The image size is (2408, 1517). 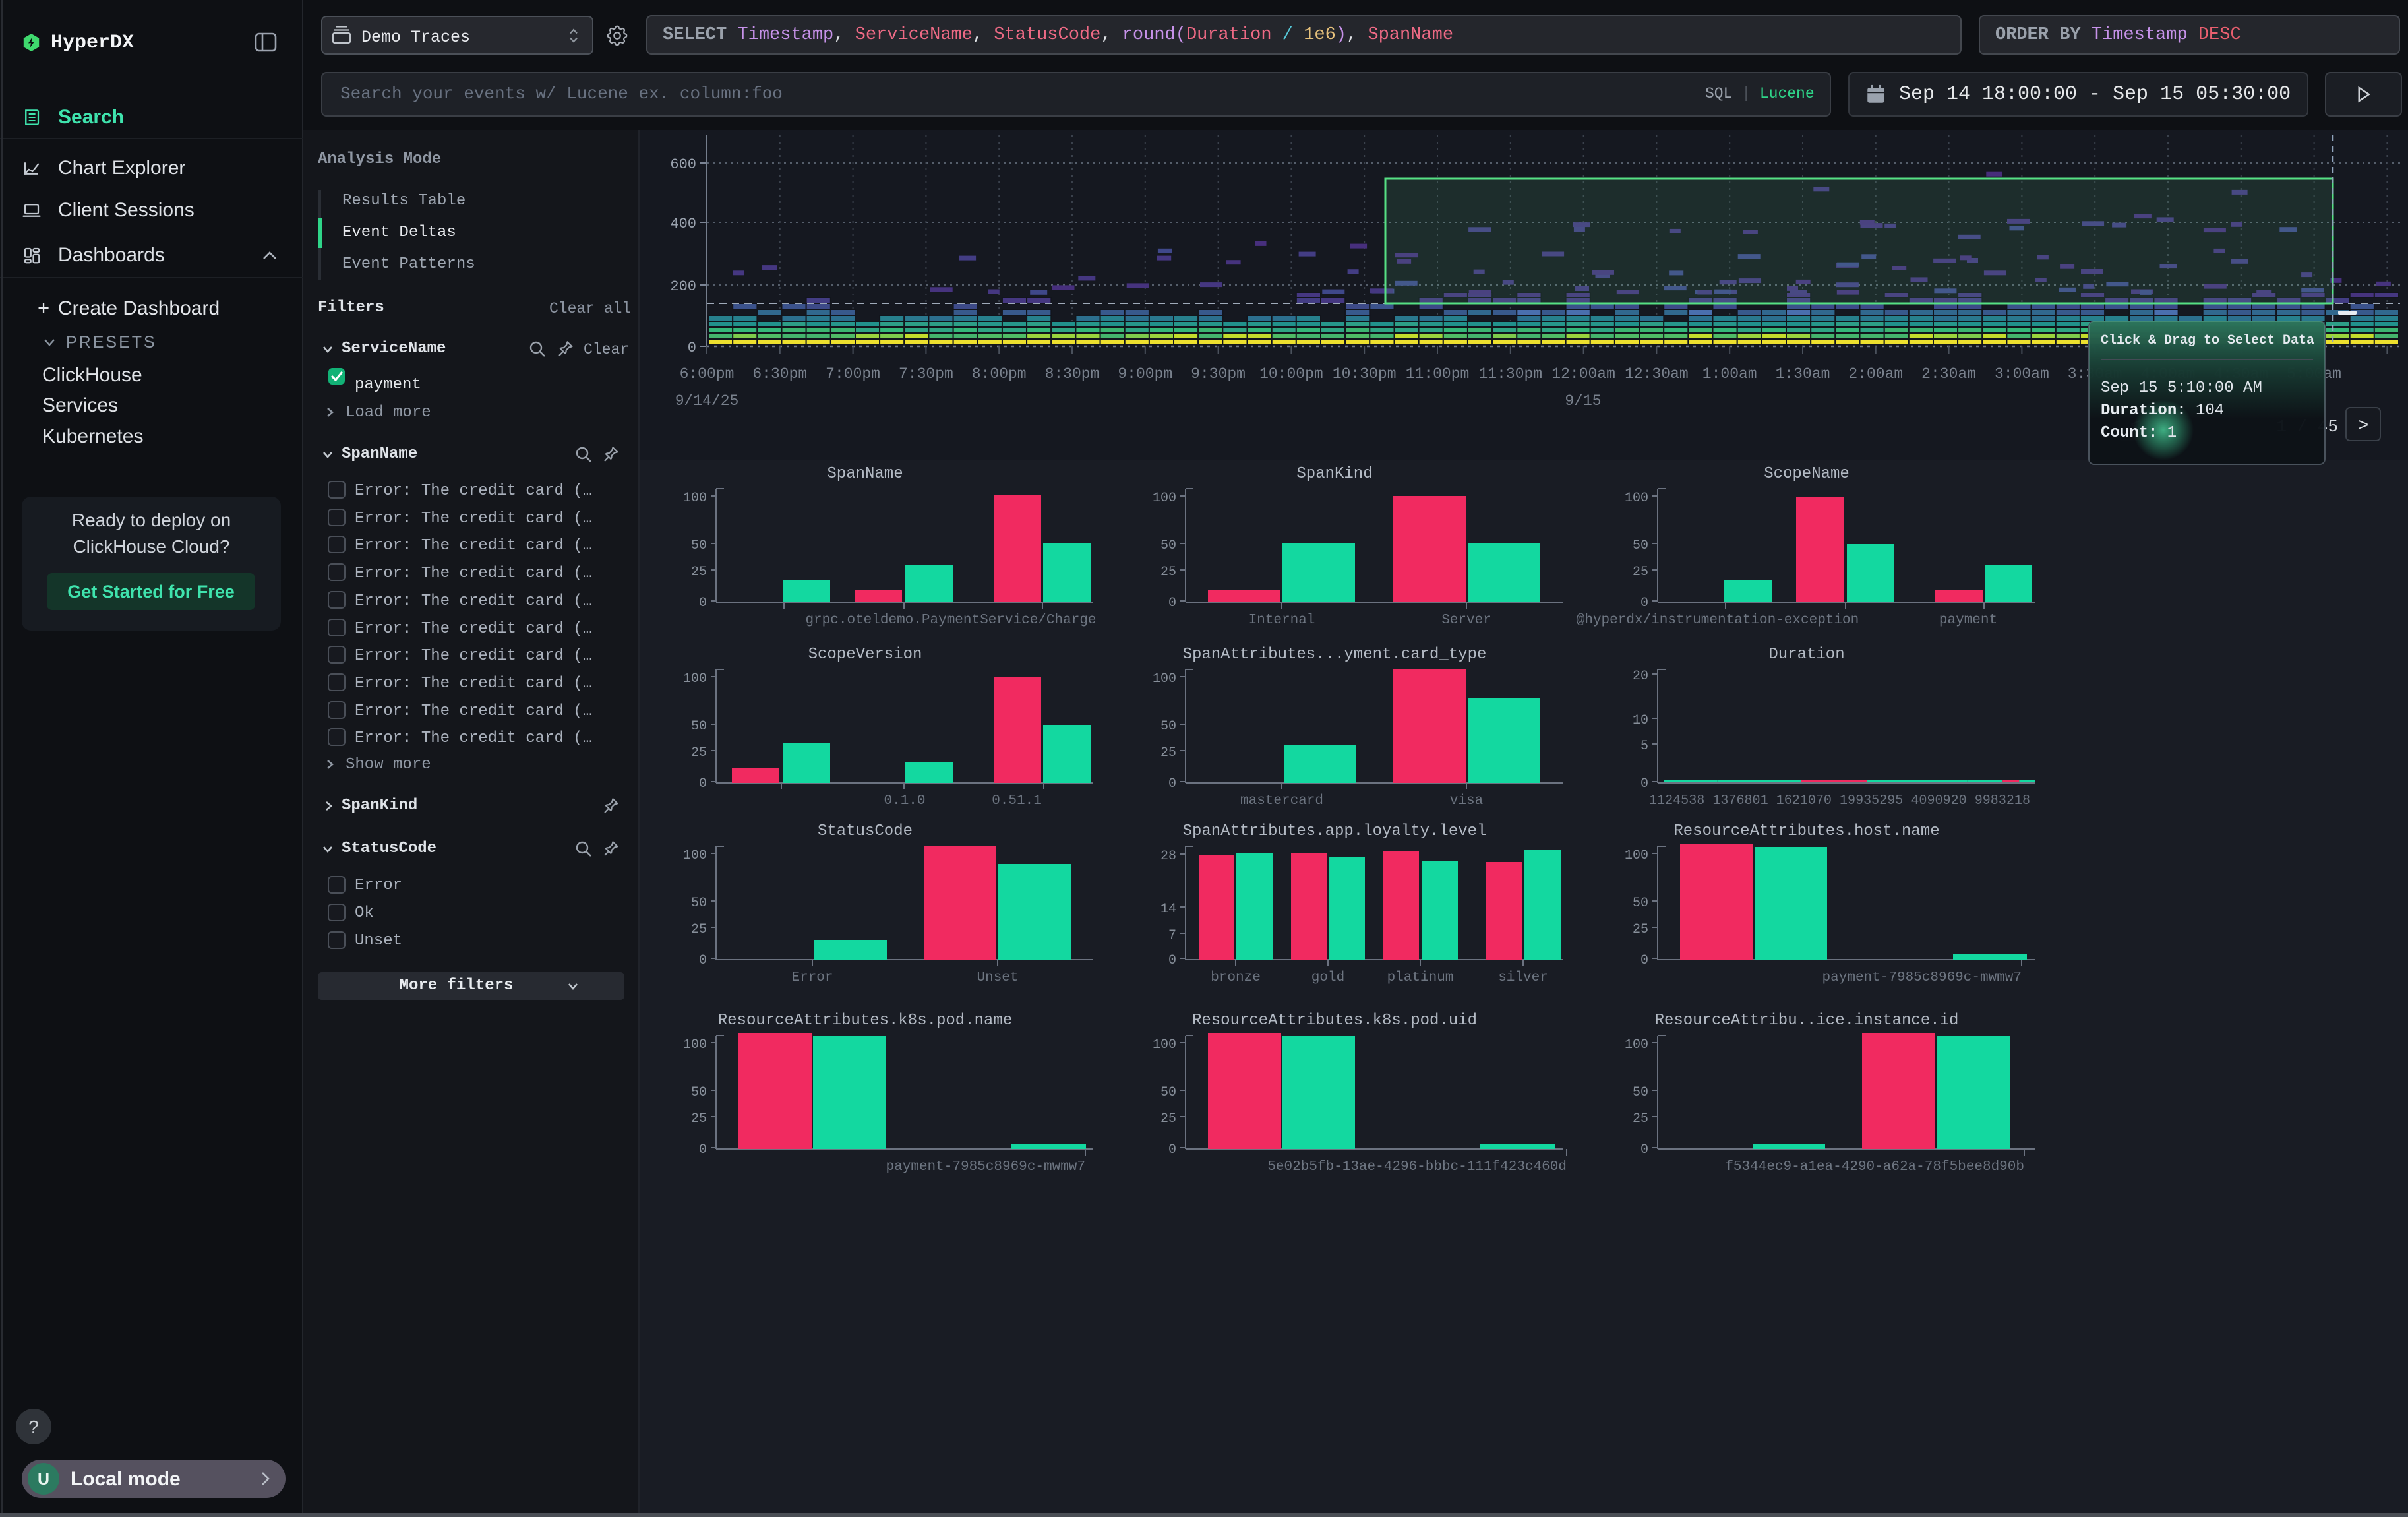 I want to click on svg-text: 200, so click(x=683, y=286).